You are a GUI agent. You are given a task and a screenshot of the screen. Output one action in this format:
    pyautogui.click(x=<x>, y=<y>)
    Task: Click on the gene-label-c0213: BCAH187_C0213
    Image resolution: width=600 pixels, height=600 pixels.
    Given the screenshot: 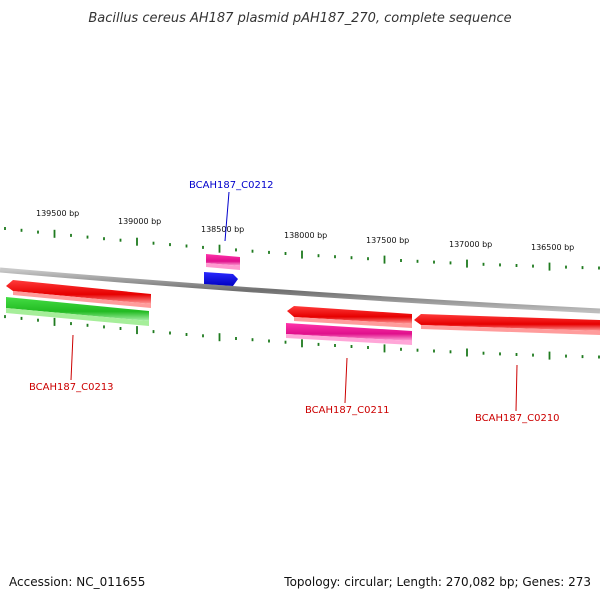 What is the action you would take?
    pyautogui.click(x=71, y=387)
    